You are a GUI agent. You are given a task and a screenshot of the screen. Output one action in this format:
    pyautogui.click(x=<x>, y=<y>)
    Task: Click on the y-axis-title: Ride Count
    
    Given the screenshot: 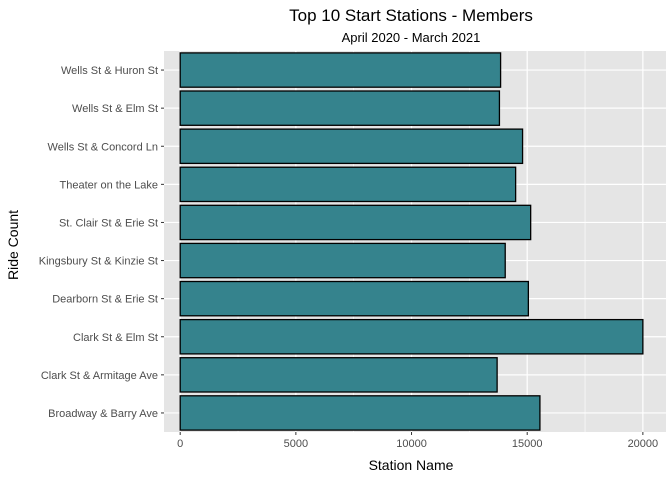 What is the action you would take?
    pyautogui.click(x=13, y=245)
    